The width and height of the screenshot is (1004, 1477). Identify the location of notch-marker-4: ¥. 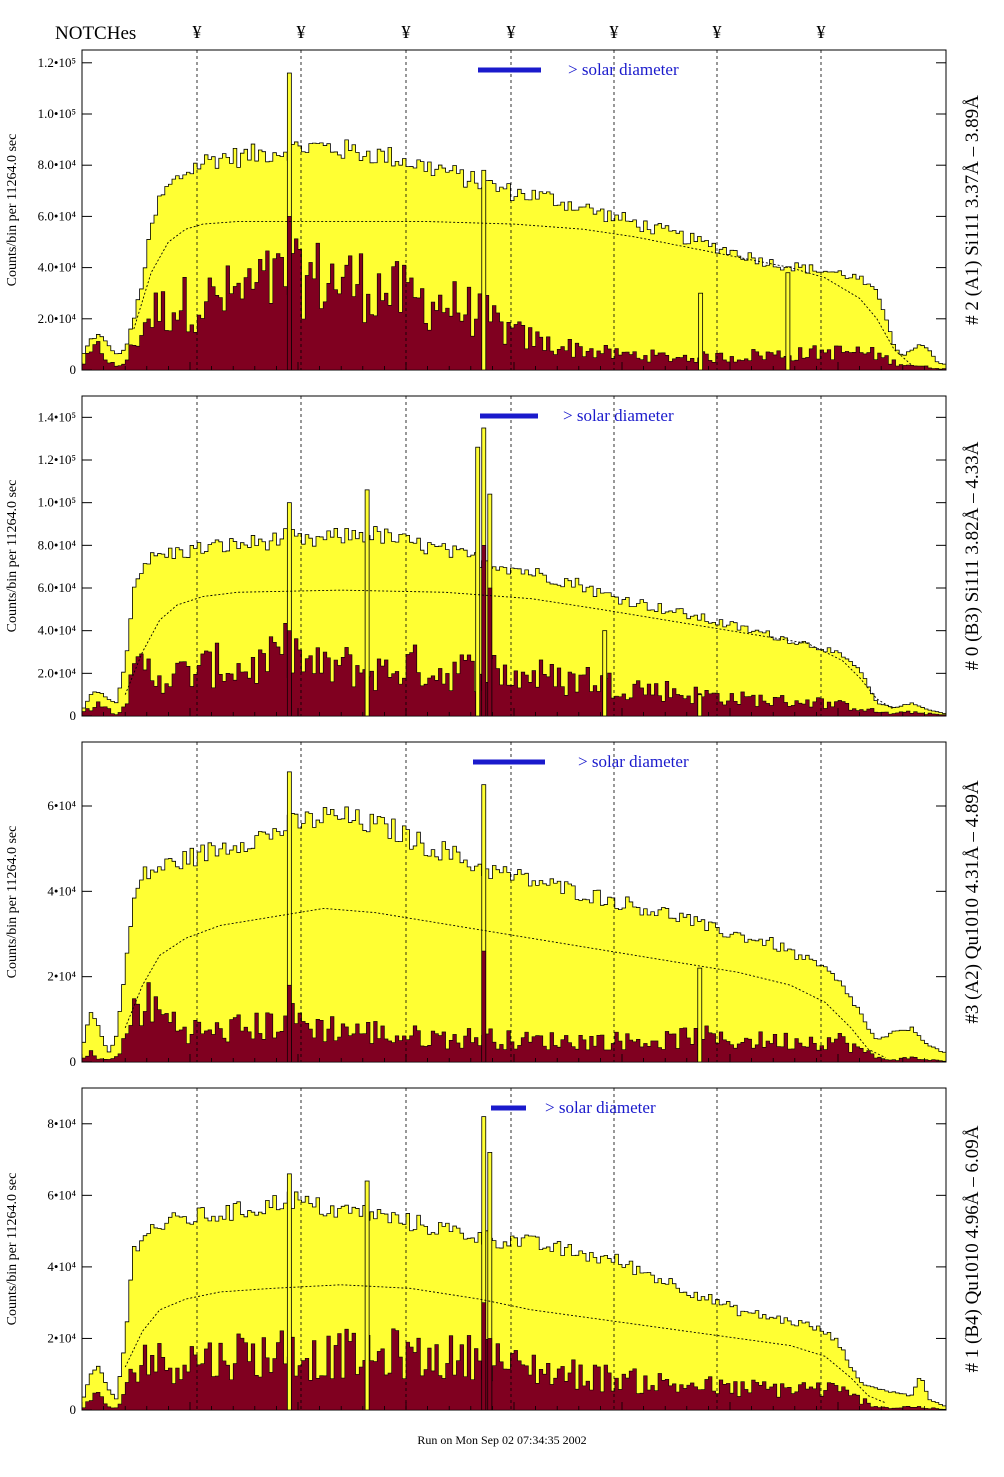
(511, 32).